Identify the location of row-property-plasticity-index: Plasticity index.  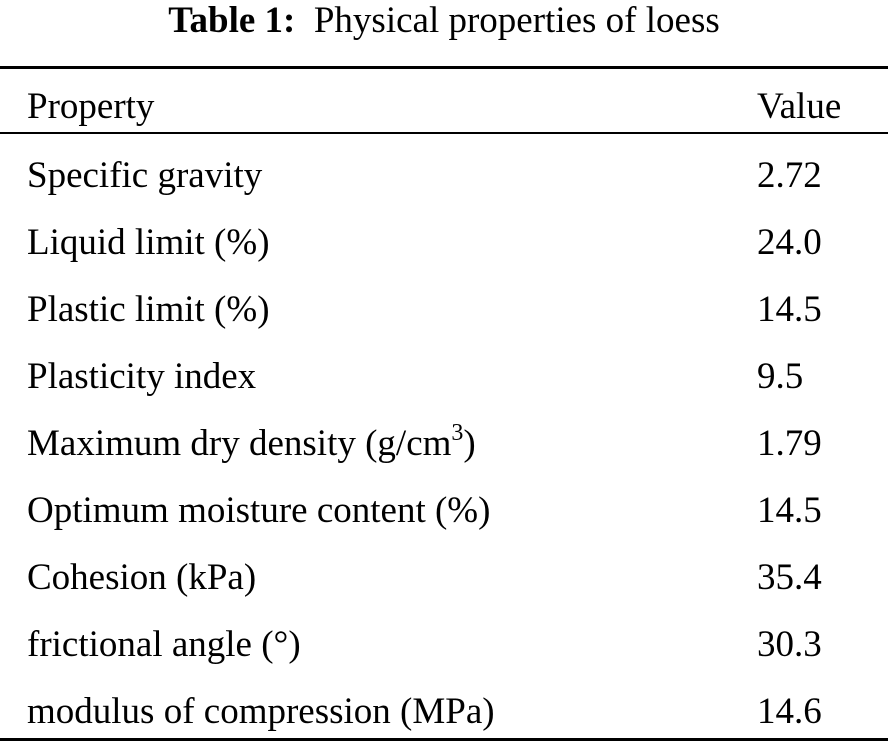
(142, 376).